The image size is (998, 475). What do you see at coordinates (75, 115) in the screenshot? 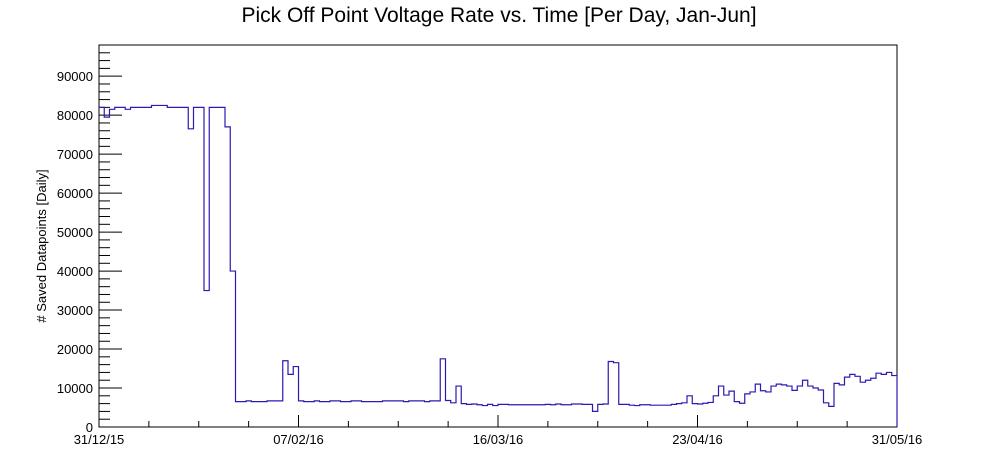
I see `y-tick-label: 80000` at bounding box center [75, 115].